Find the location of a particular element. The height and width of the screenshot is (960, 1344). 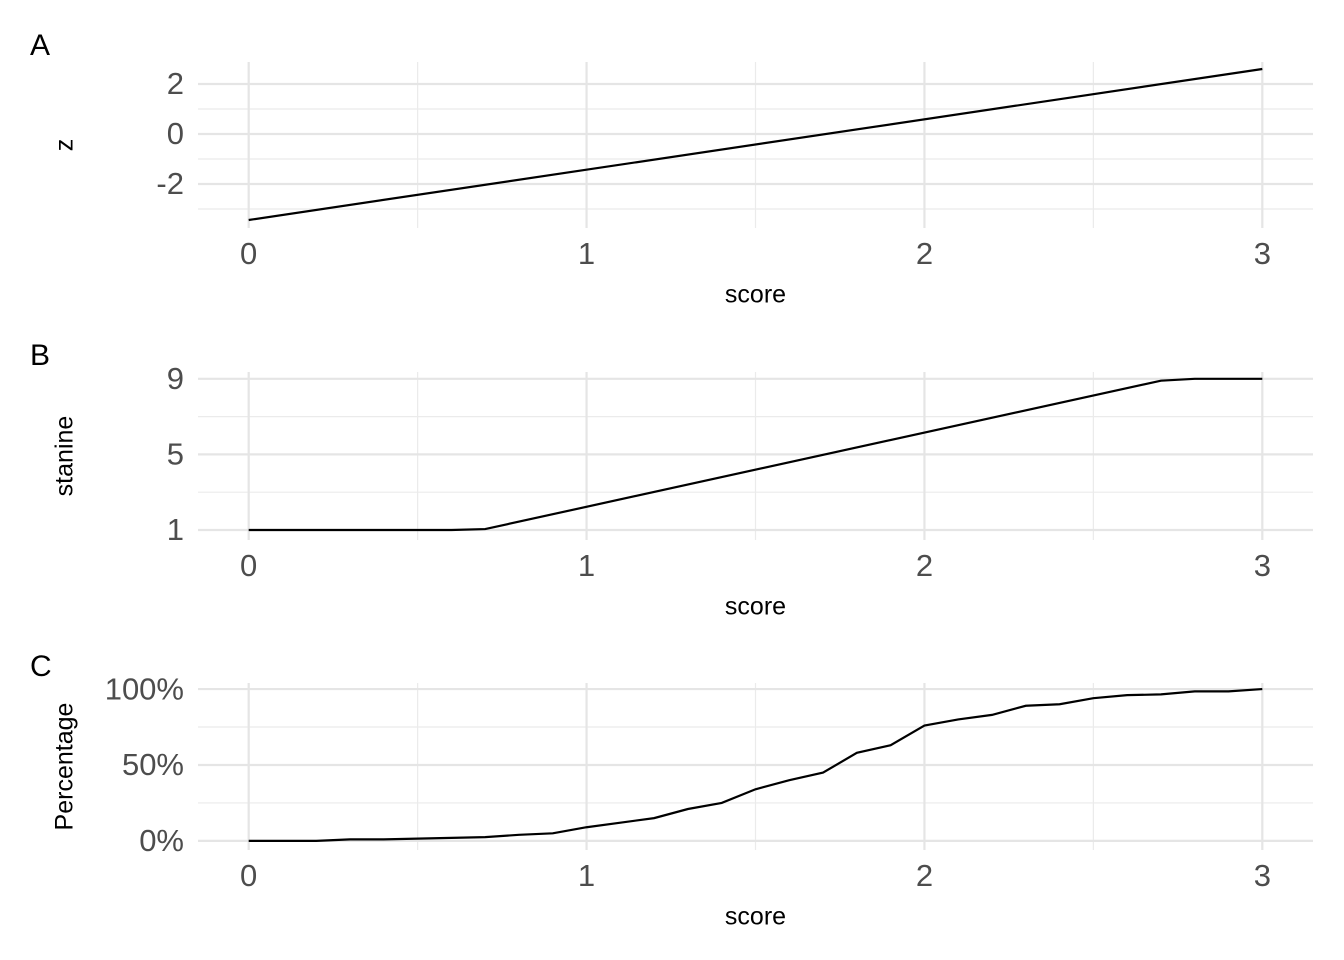

y-tick-label: 50% is located at coordinates (153, 764).